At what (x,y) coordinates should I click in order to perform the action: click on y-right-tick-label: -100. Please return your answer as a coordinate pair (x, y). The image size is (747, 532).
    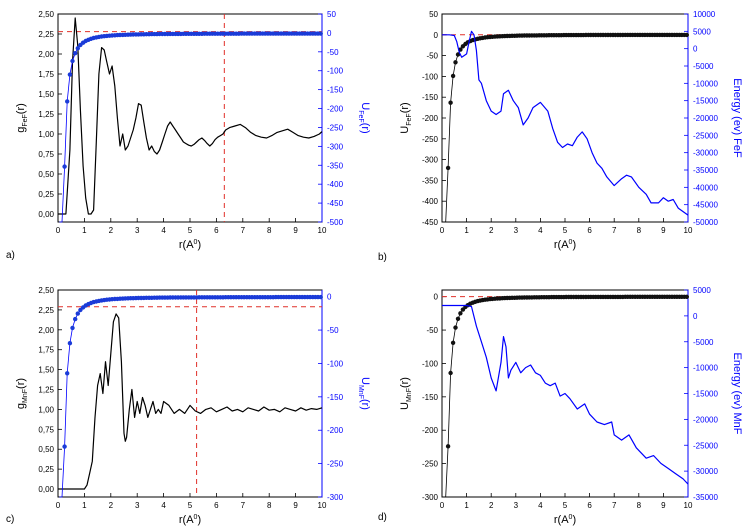
    Looking at the image, I should click on (335, 71).